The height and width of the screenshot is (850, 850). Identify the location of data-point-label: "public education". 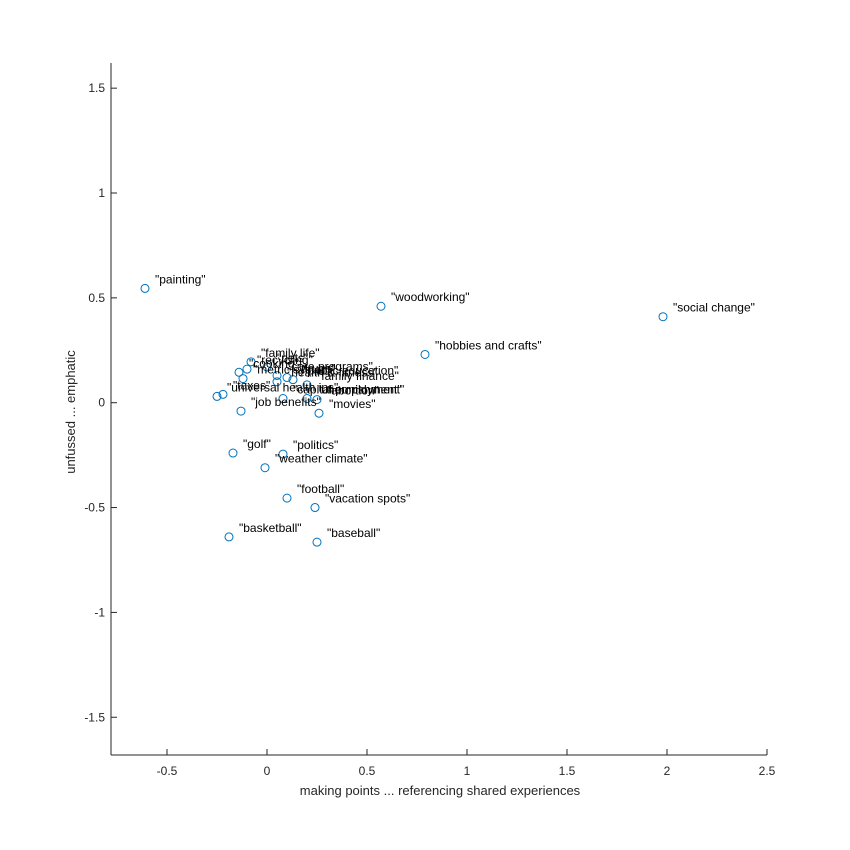
(350, 371).